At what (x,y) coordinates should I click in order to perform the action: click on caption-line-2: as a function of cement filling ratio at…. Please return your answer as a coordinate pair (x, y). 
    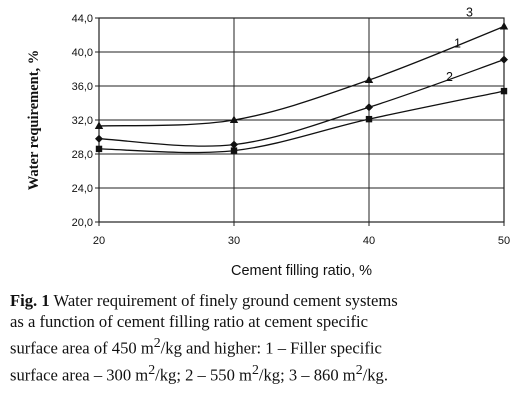
    Looking at the image, I should click on (189, 321).